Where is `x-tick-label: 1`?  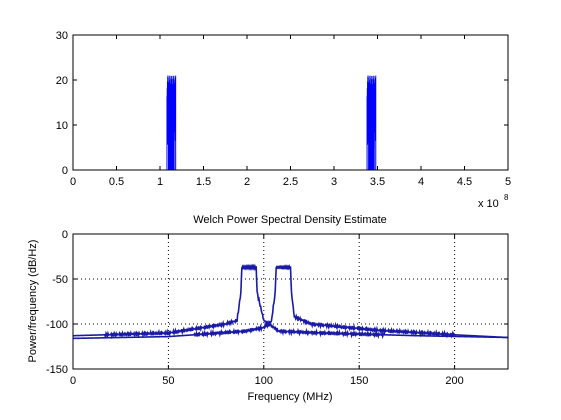 x-tick-label: 1 is located at coordinates (160, 182).